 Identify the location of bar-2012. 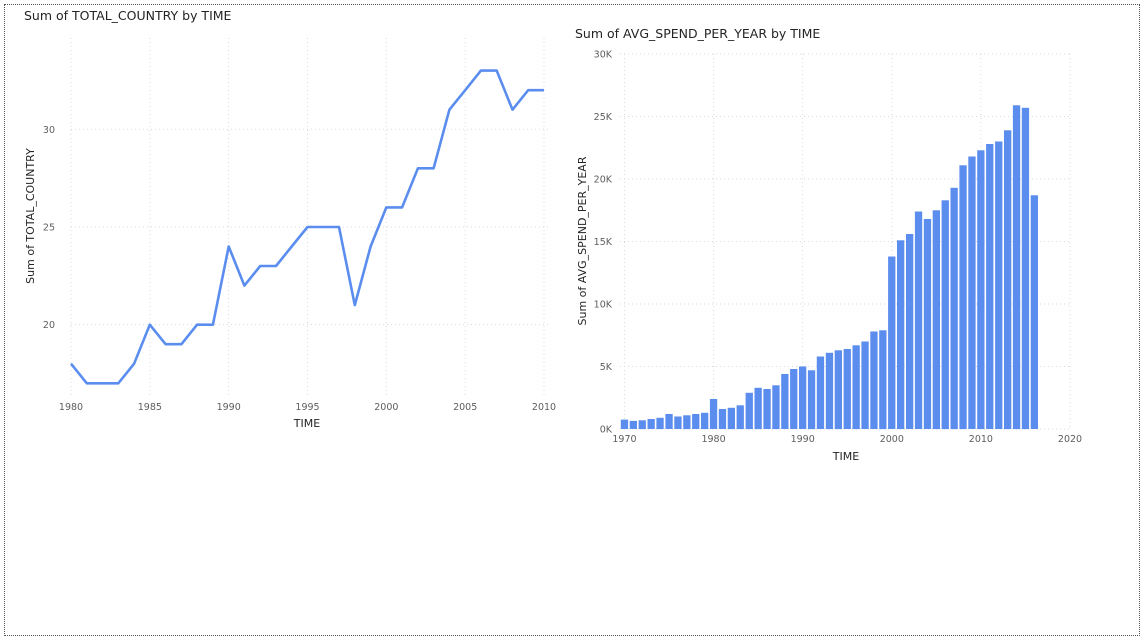
(999, 285).